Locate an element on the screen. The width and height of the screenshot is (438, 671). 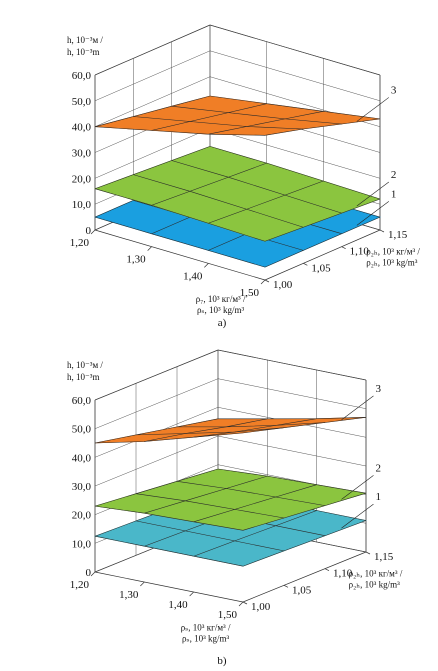
z-tick-label: 20,0 is located at coordinates (82, 516).